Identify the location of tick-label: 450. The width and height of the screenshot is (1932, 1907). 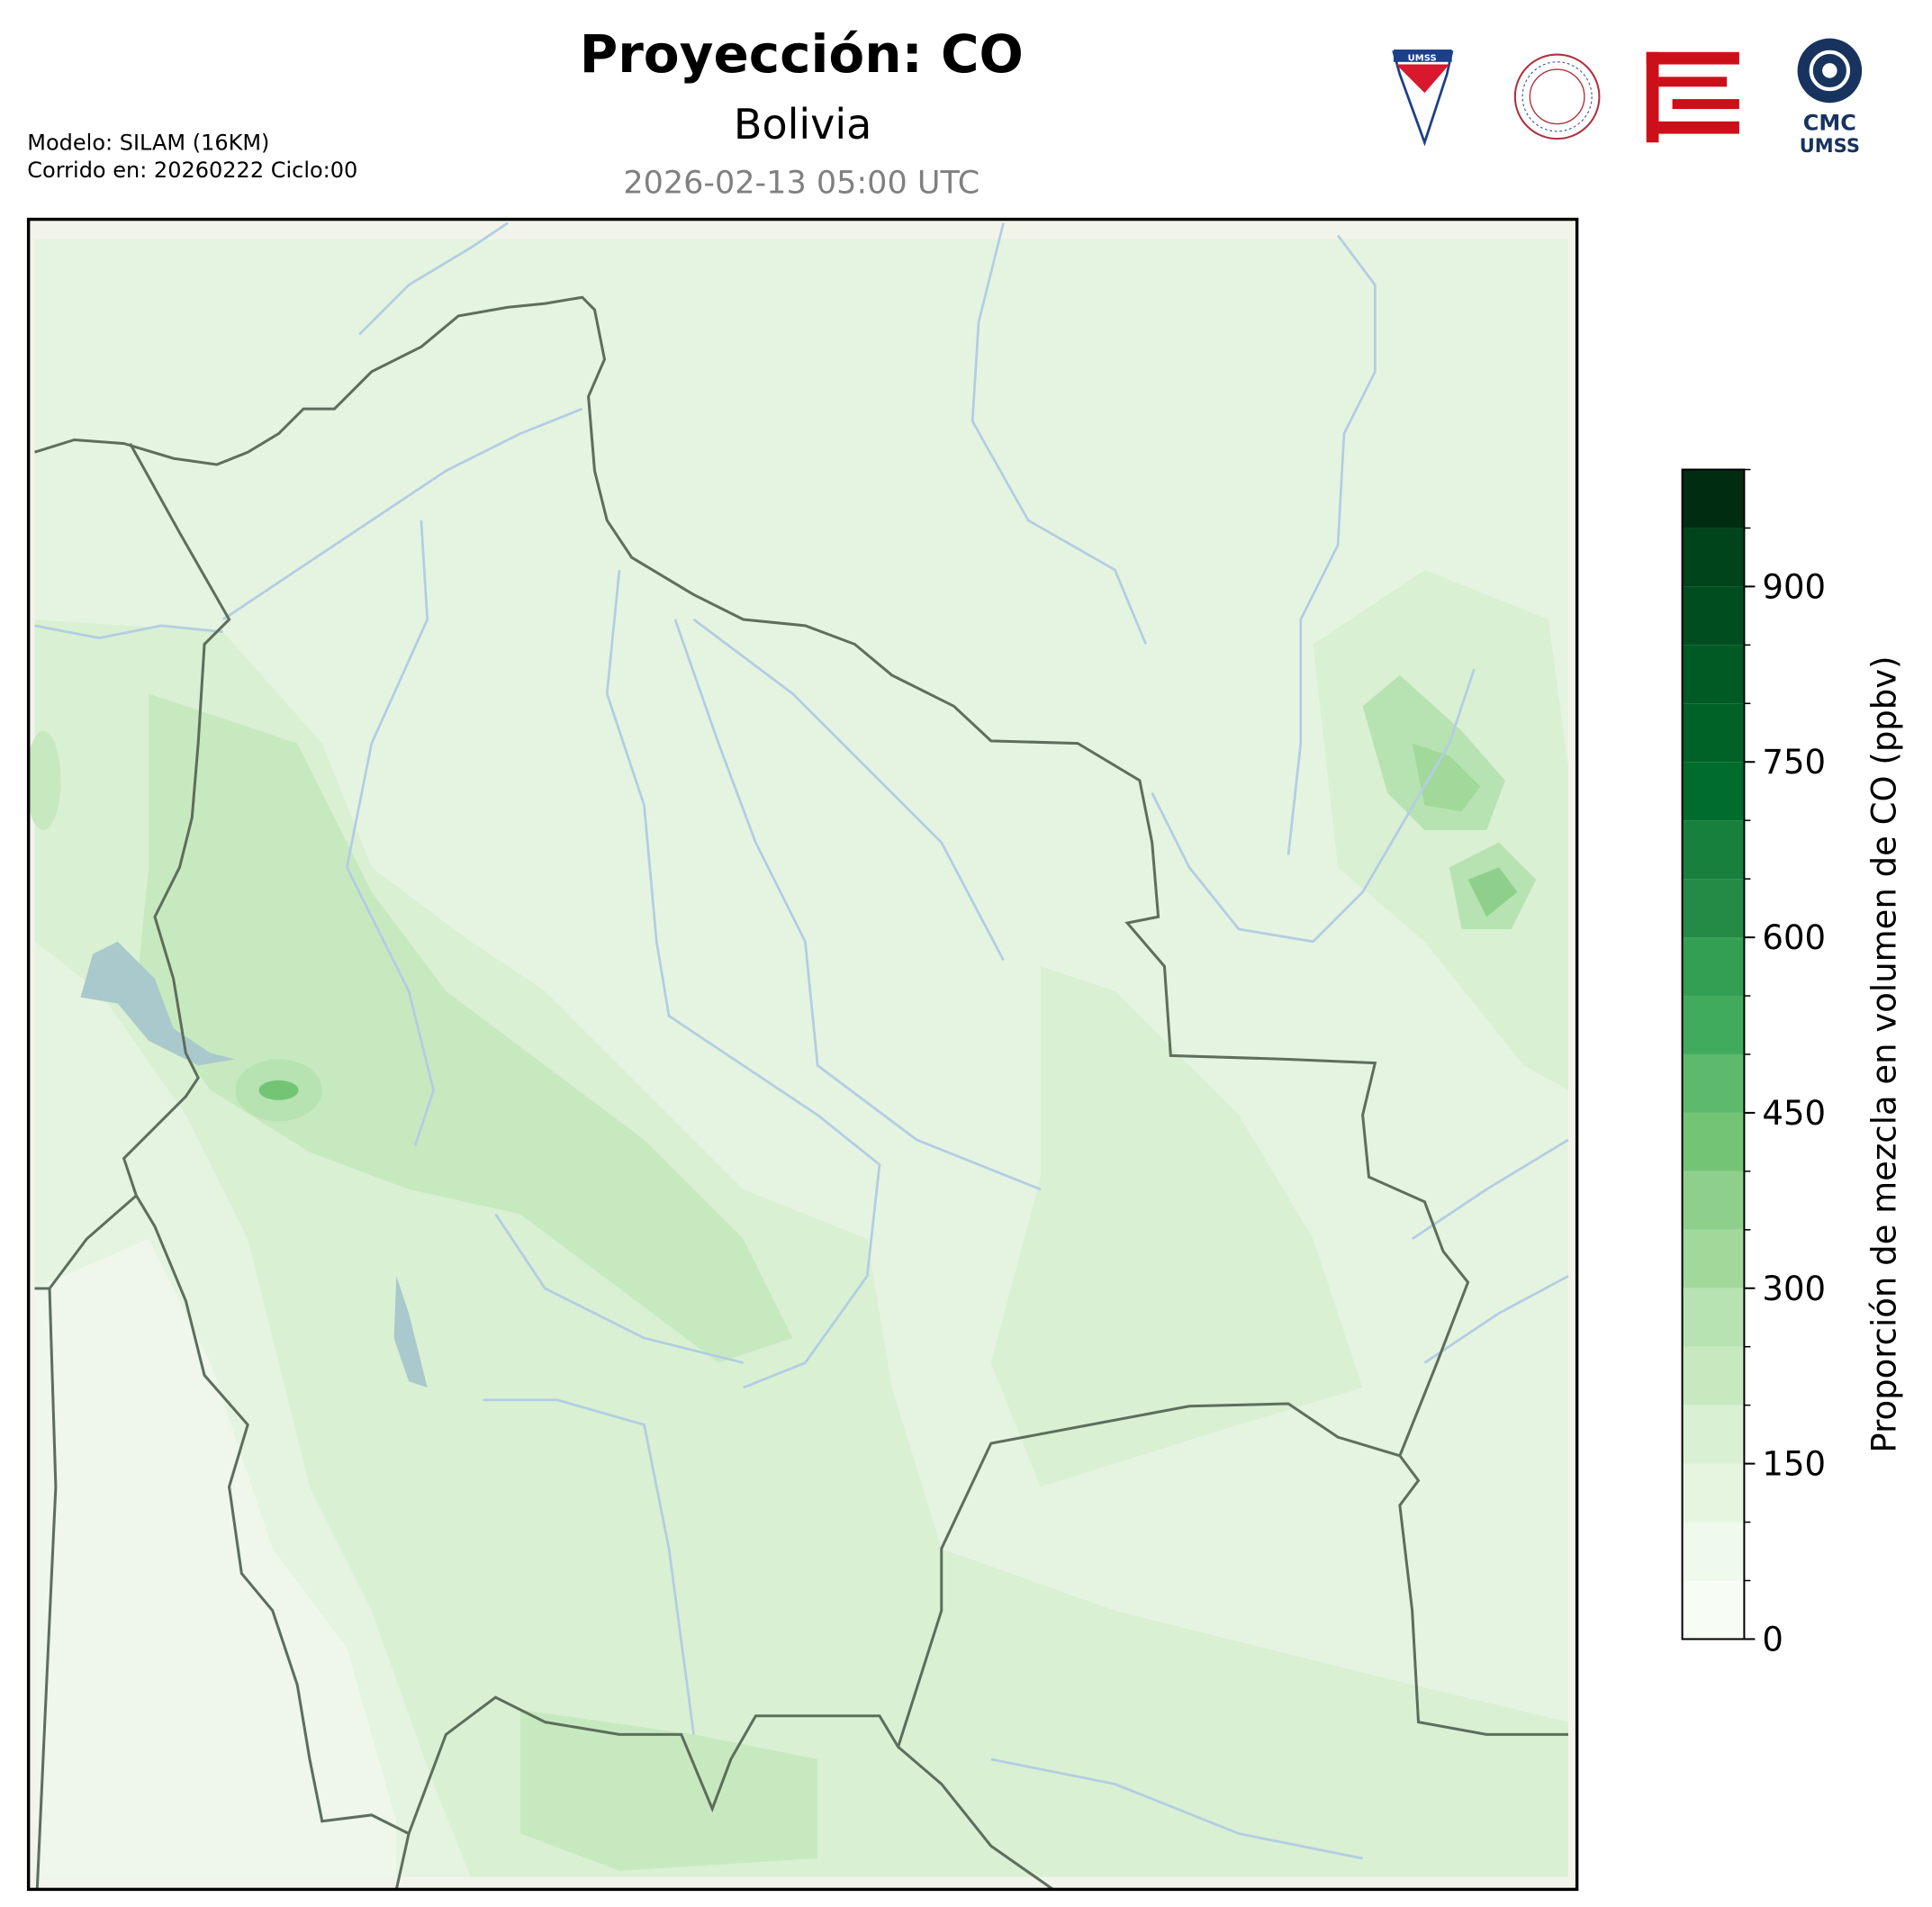
(1794, 1113).